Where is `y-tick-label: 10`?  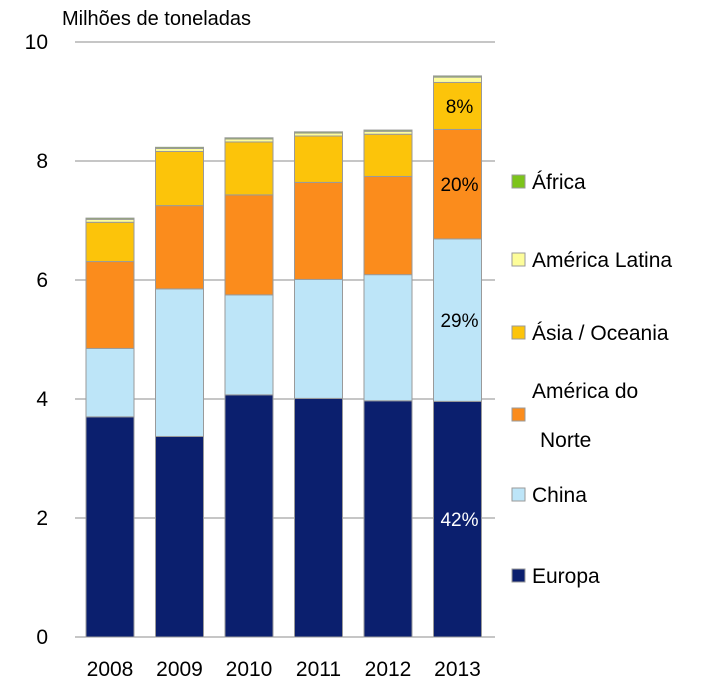
y-tick-label: 10 is located at coordinates (36, 42).